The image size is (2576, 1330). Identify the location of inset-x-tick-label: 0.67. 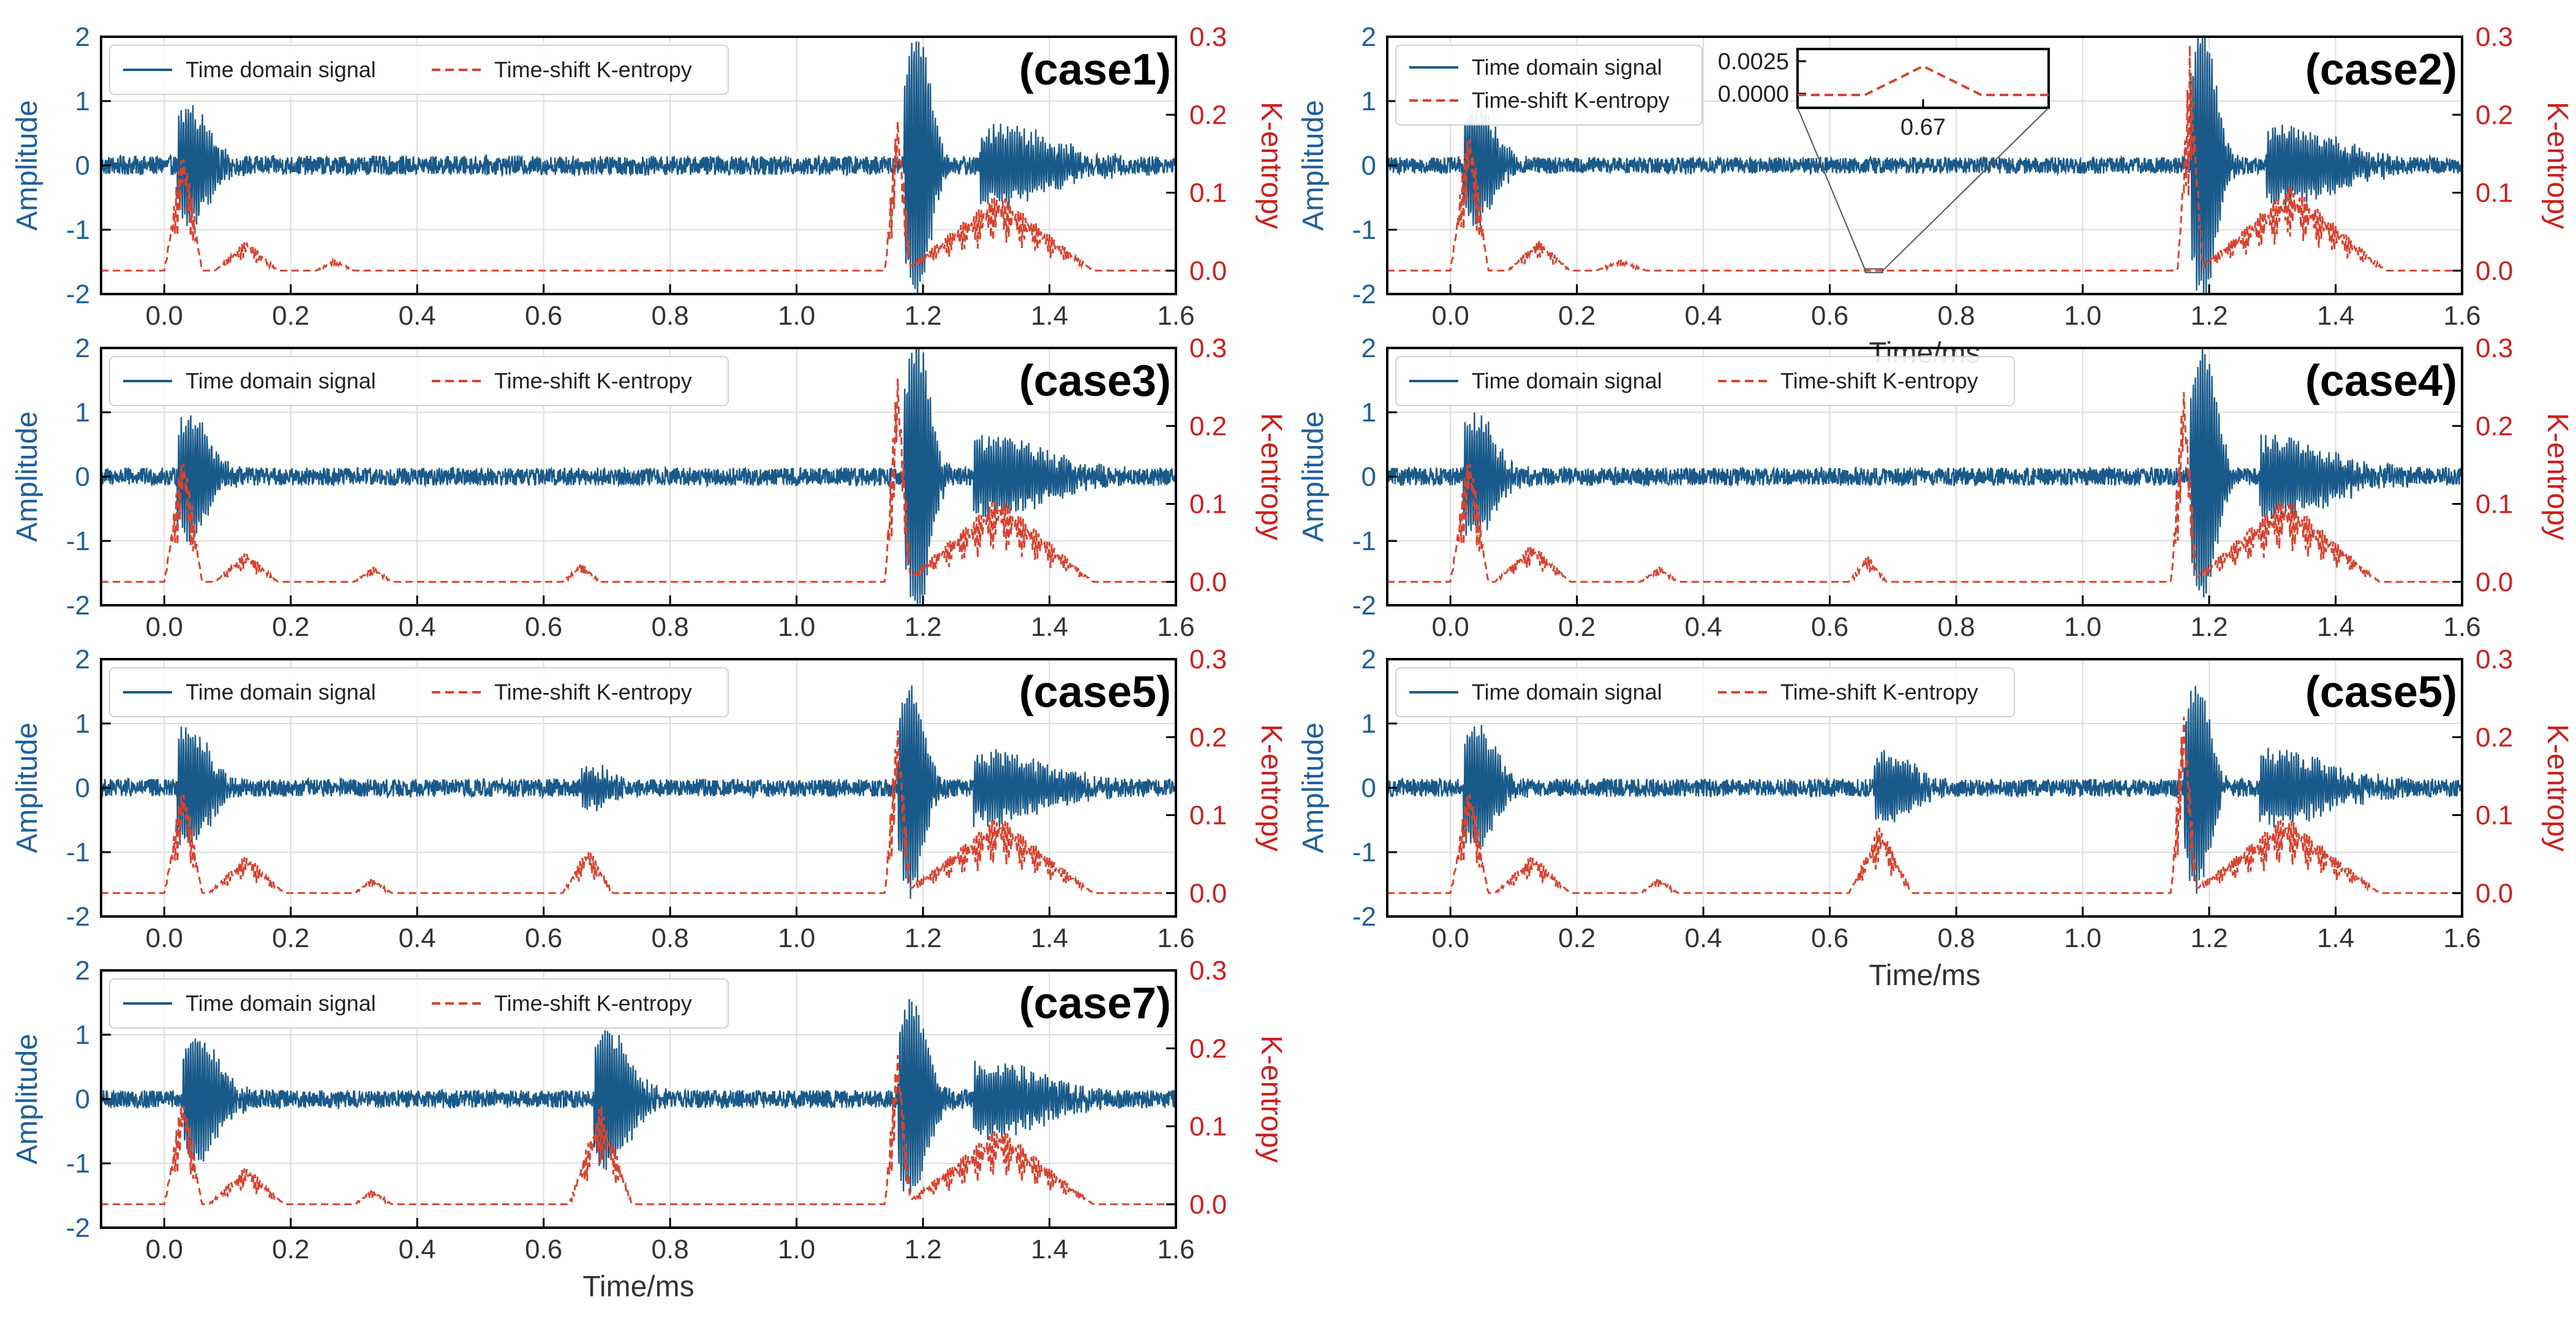
(1923, 127).